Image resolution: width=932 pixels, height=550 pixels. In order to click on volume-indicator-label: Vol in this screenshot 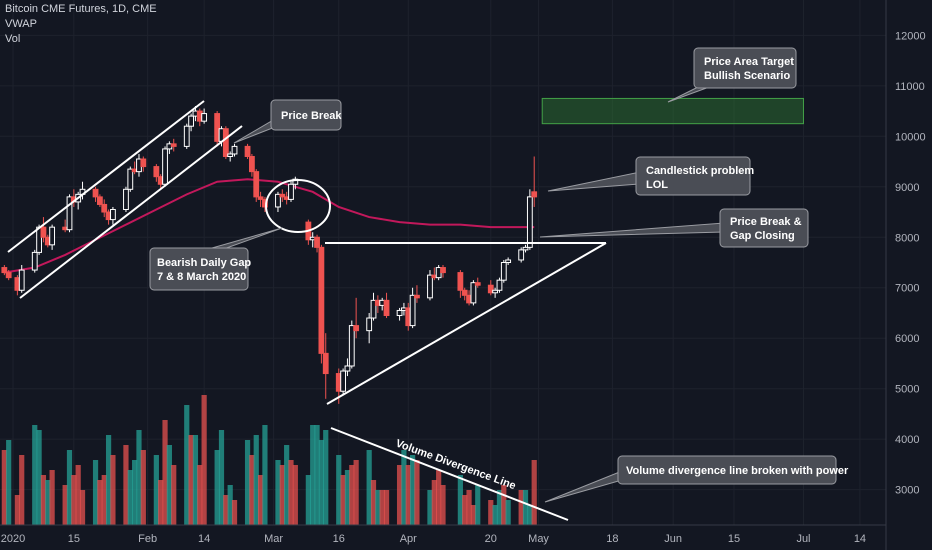, I will do `click(13, 39)`.